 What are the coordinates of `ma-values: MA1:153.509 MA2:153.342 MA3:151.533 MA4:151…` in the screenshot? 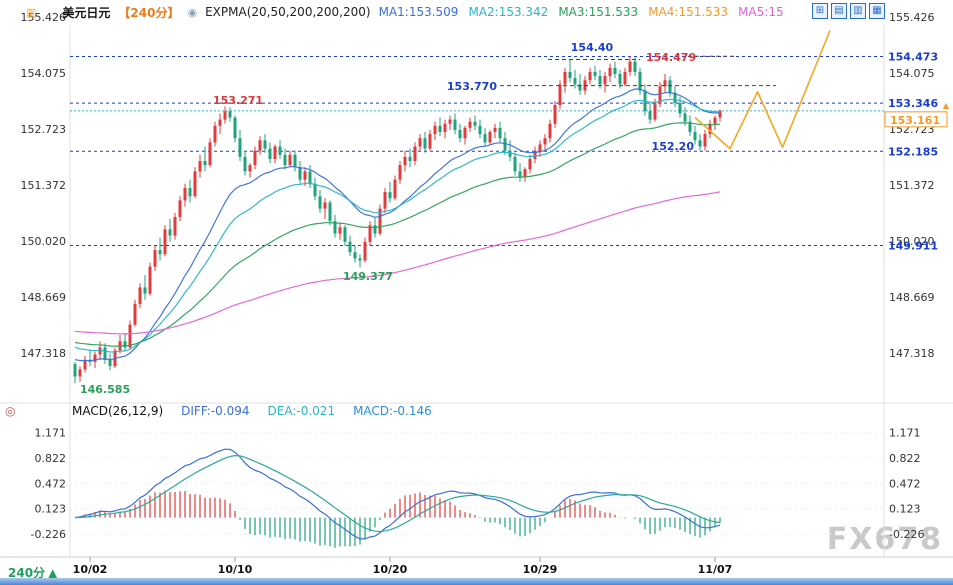 It's located at (586, 12).